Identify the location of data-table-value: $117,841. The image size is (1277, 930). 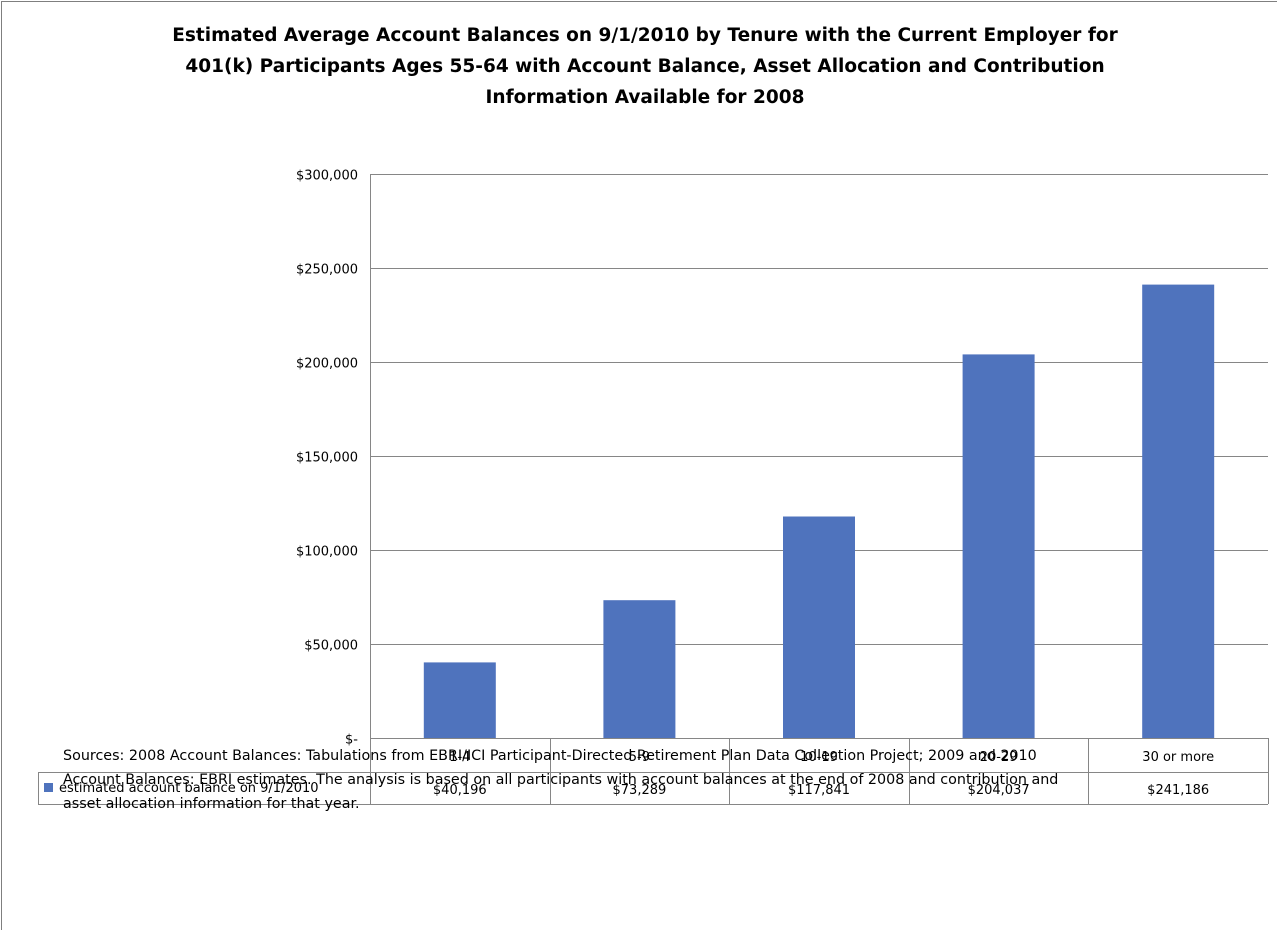
(819, 790).